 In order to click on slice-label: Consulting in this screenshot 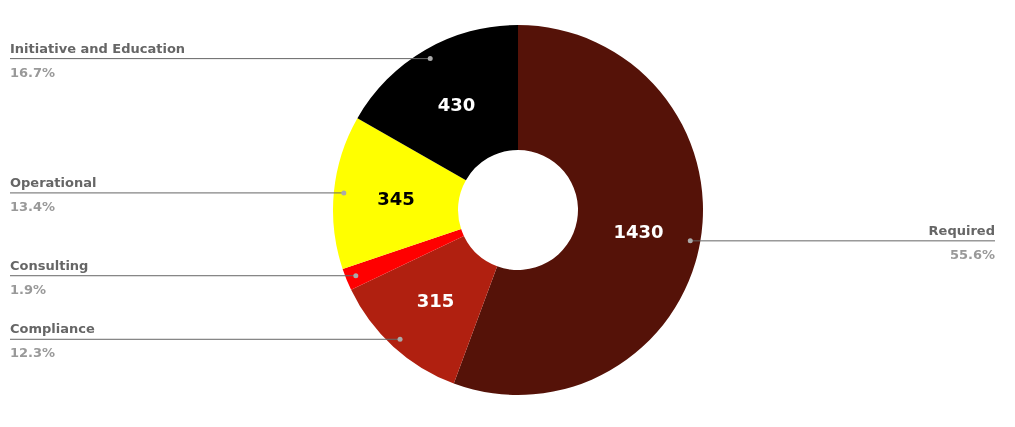, I will do `click(49, 265)`.